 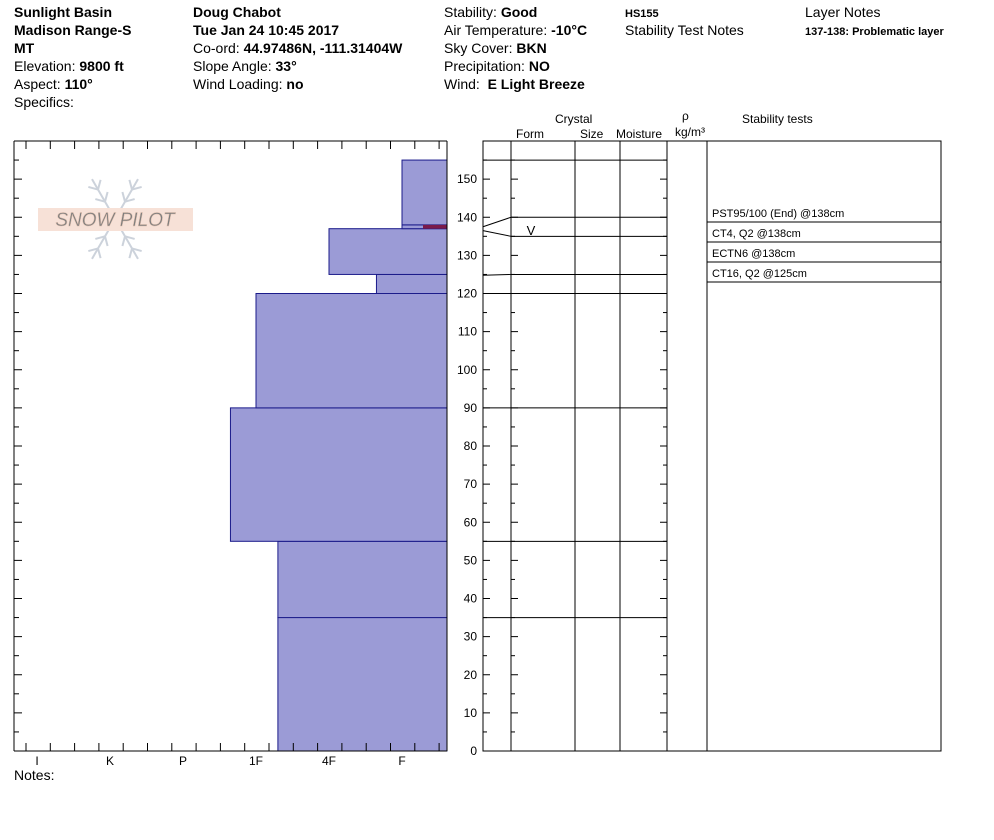 What do you see at coordinates (36, 761) in the screenshot?
I see `hardness-tick-label: I` at bounding box center [36, 761].